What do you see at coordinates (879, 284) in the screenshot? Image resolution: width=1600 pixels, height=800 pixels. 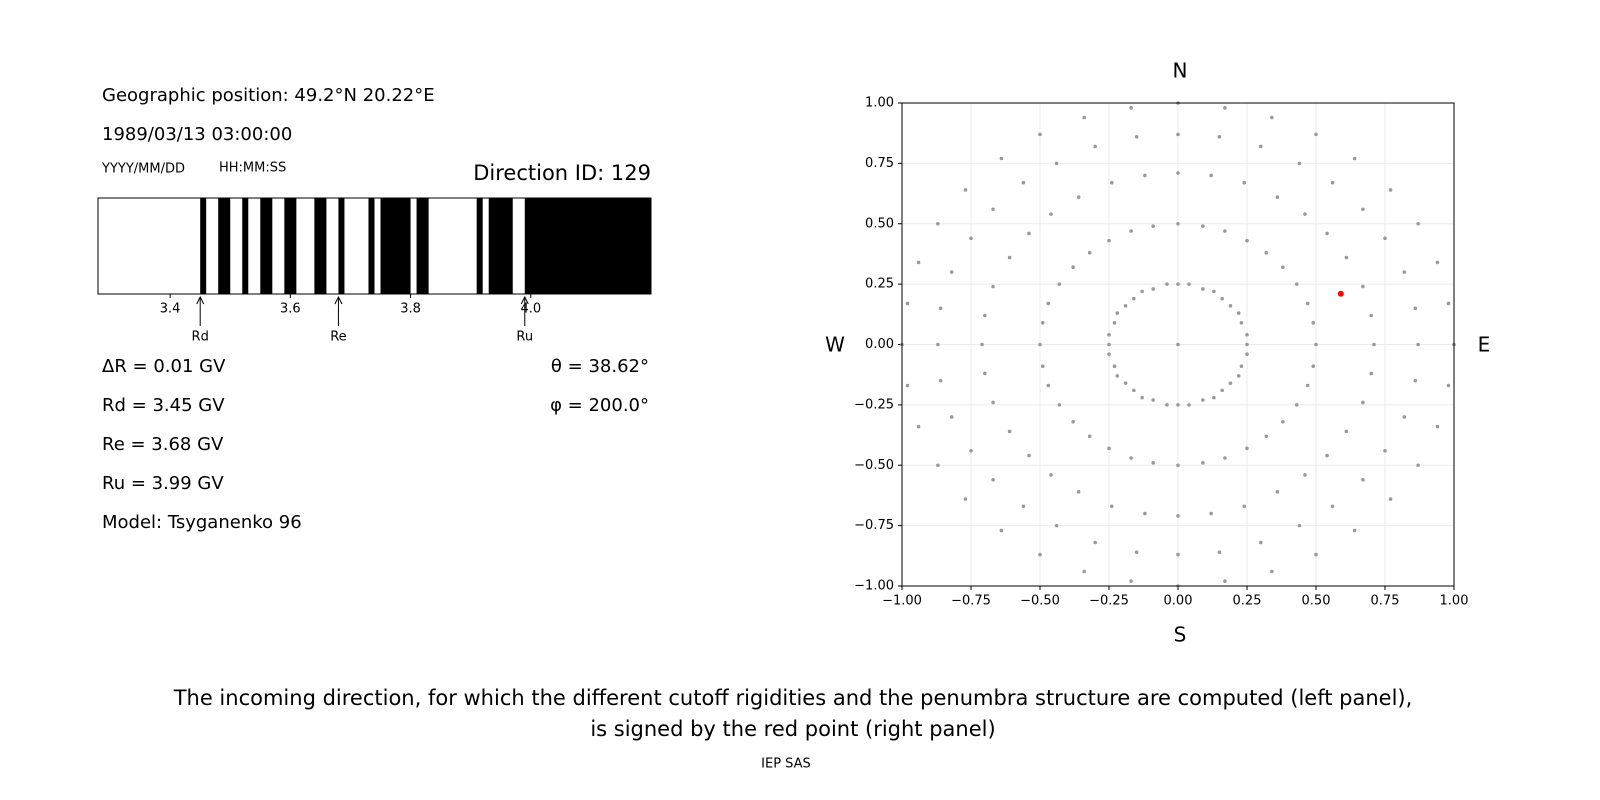 I see `y-tick-label: 0.25` at bounding box center [879, 284].